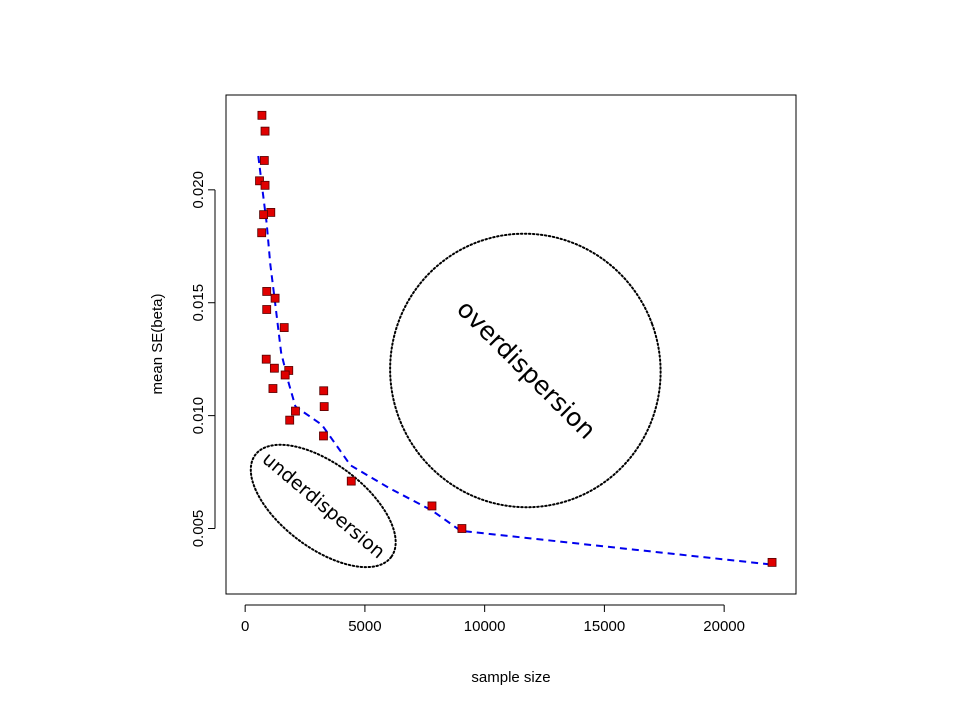 This screenshot has width=960, height=720. Describe the element at coordinates (485, 626) in the screenshot. I see `x-tick-label: 10000` at that location.